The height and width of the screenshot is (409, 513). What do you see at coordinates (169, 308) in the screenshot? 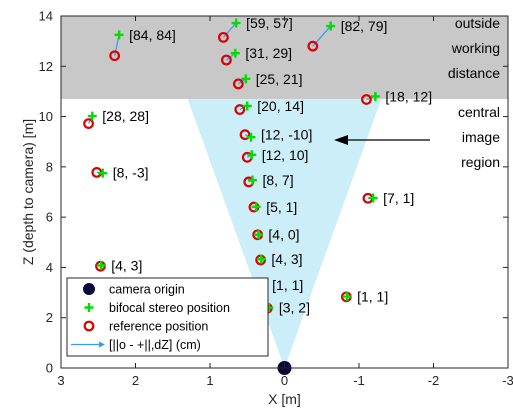
I see `legend-label: bifocal stereo position` at bounding box center [169, 308].